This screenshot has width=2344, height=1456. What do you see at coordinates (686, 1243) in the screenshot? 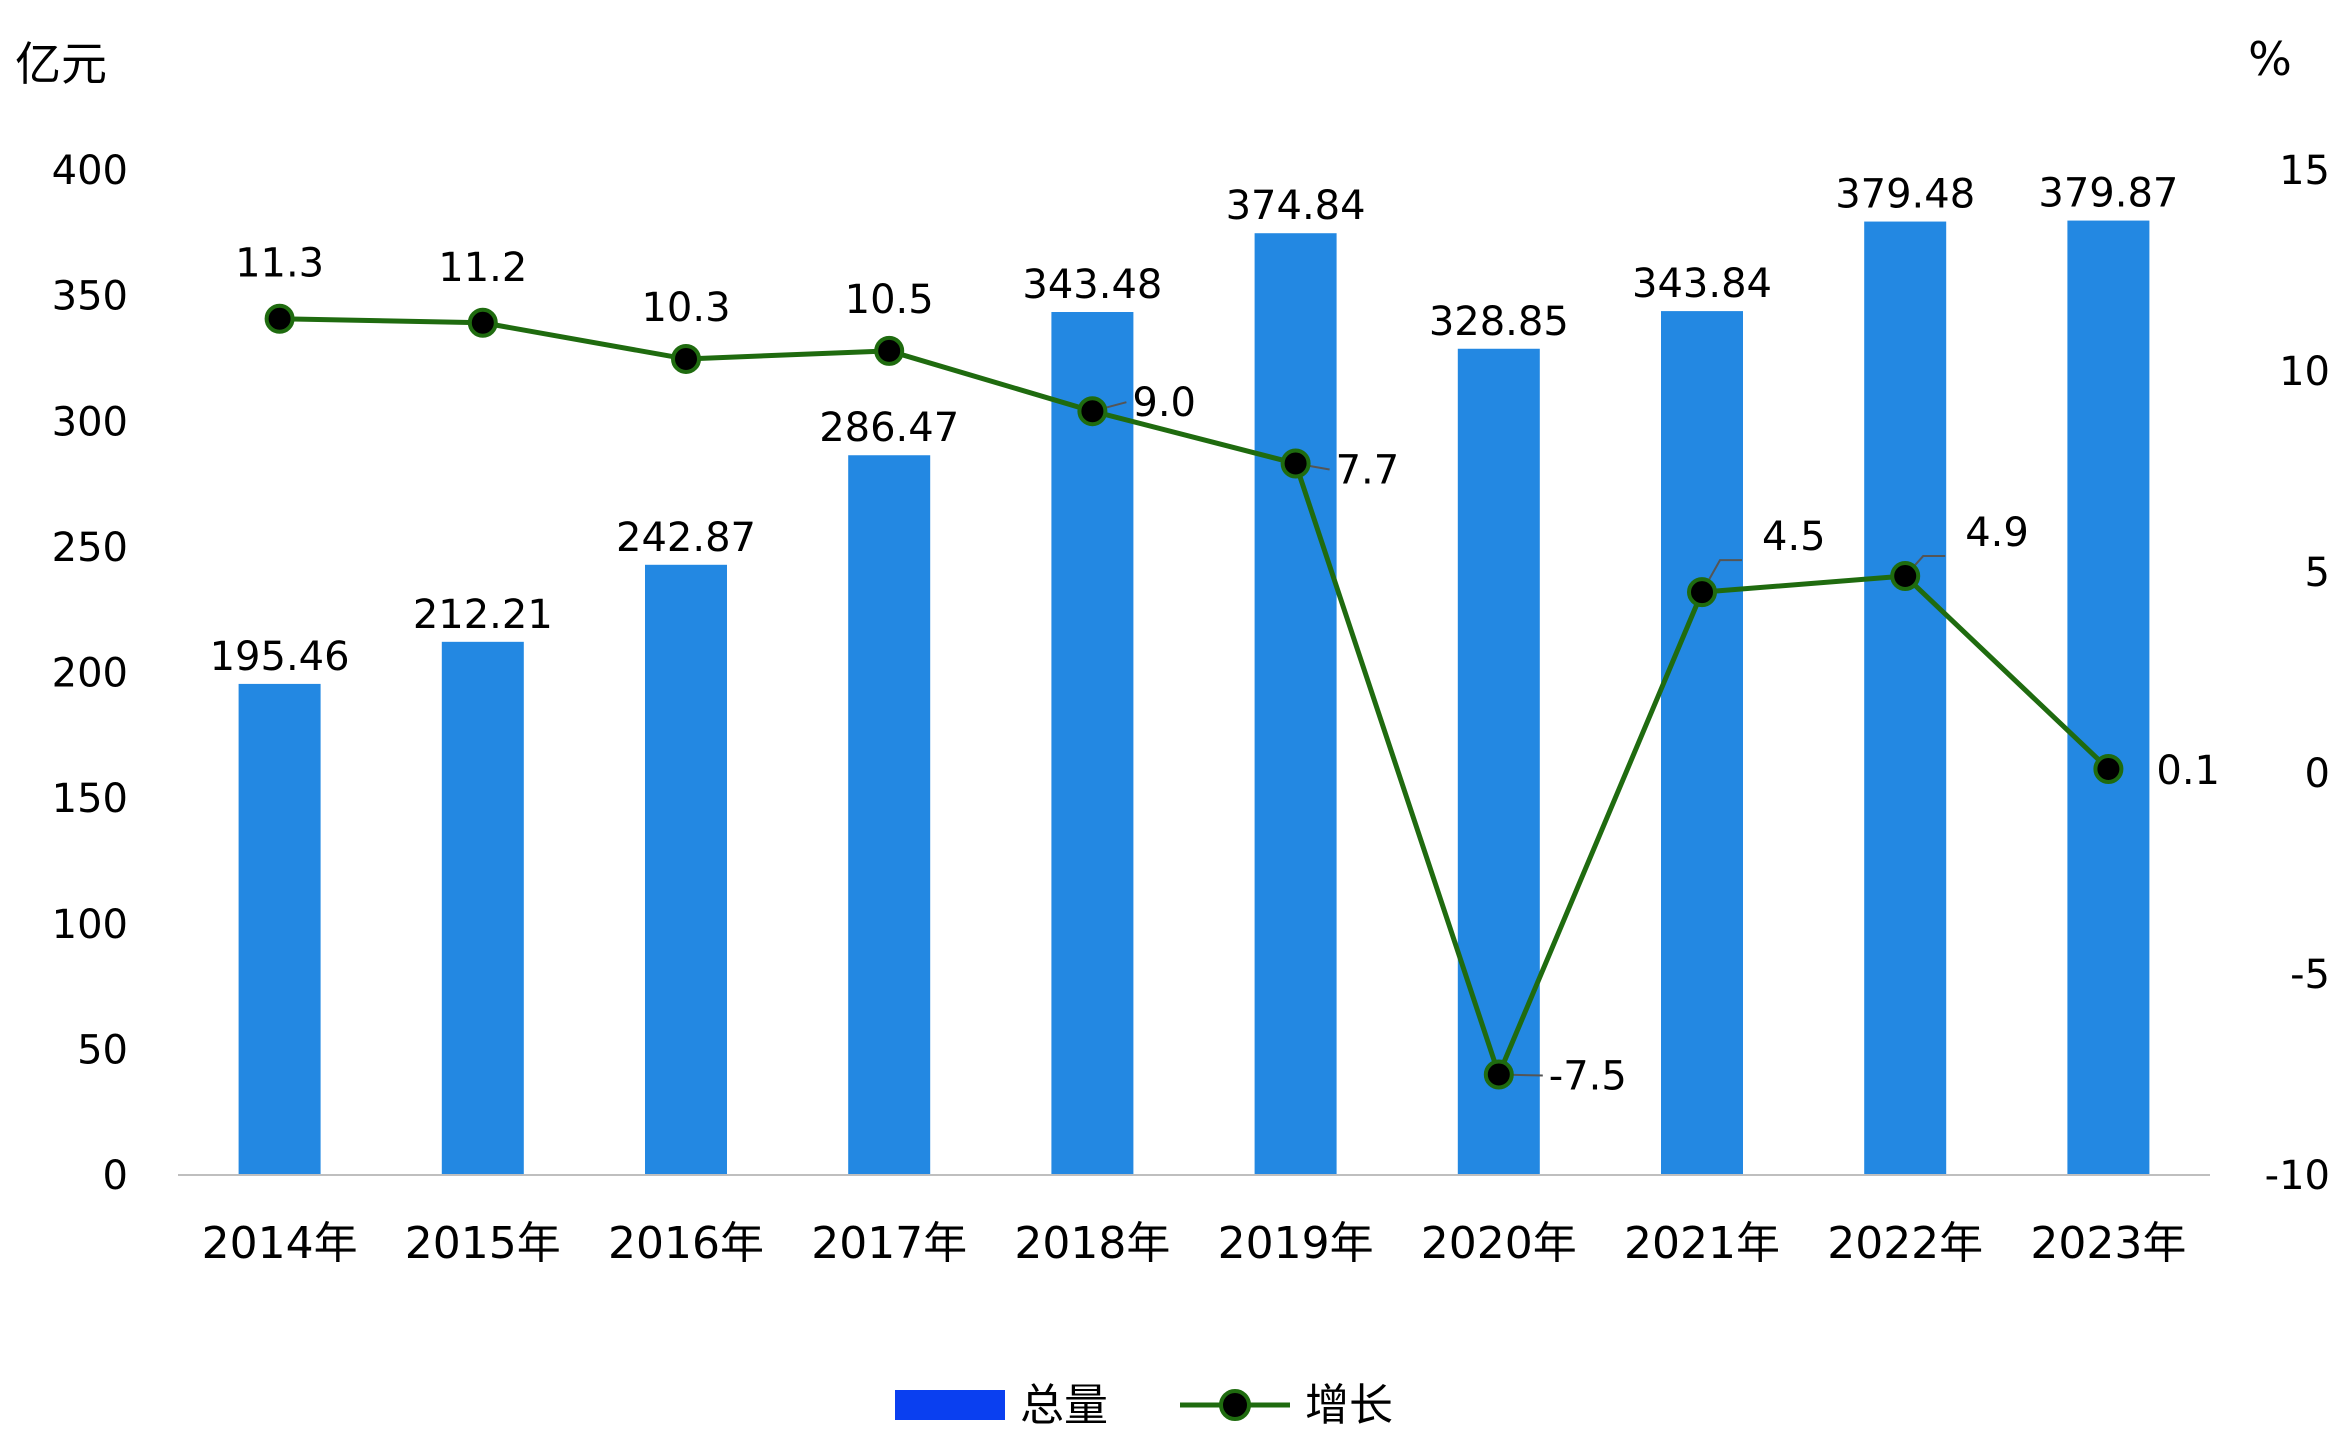
I see `category-label: 2016年` at bounding box center [686, 1243].